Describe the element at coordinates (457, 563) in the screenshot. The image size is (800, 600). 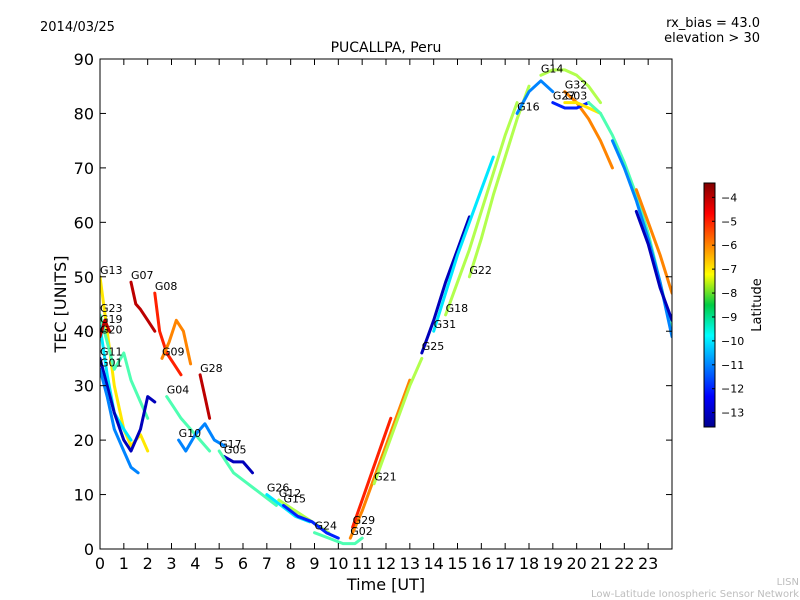
I see `x-tick-label: 15` at that location.